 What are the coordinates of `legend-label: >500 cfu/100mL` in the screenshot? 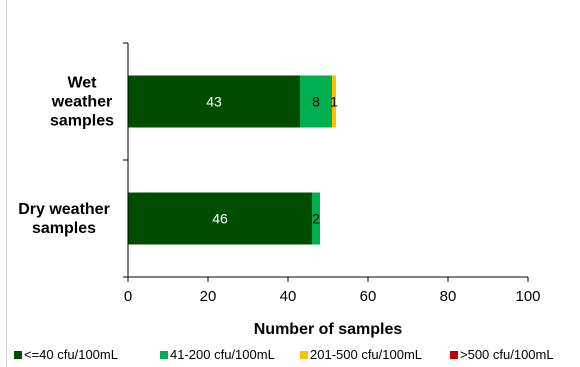 It's located at (507, 354).